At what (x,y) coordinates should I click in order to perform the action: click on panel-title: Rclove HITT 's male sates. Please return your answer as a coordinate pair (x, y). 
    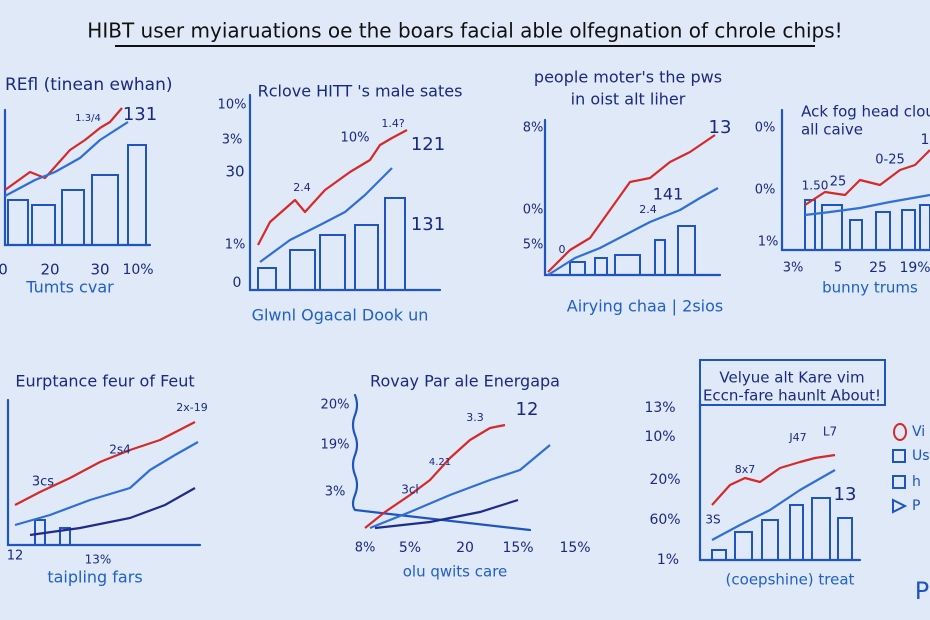
    Looking at the image, I should click on (360, 91).